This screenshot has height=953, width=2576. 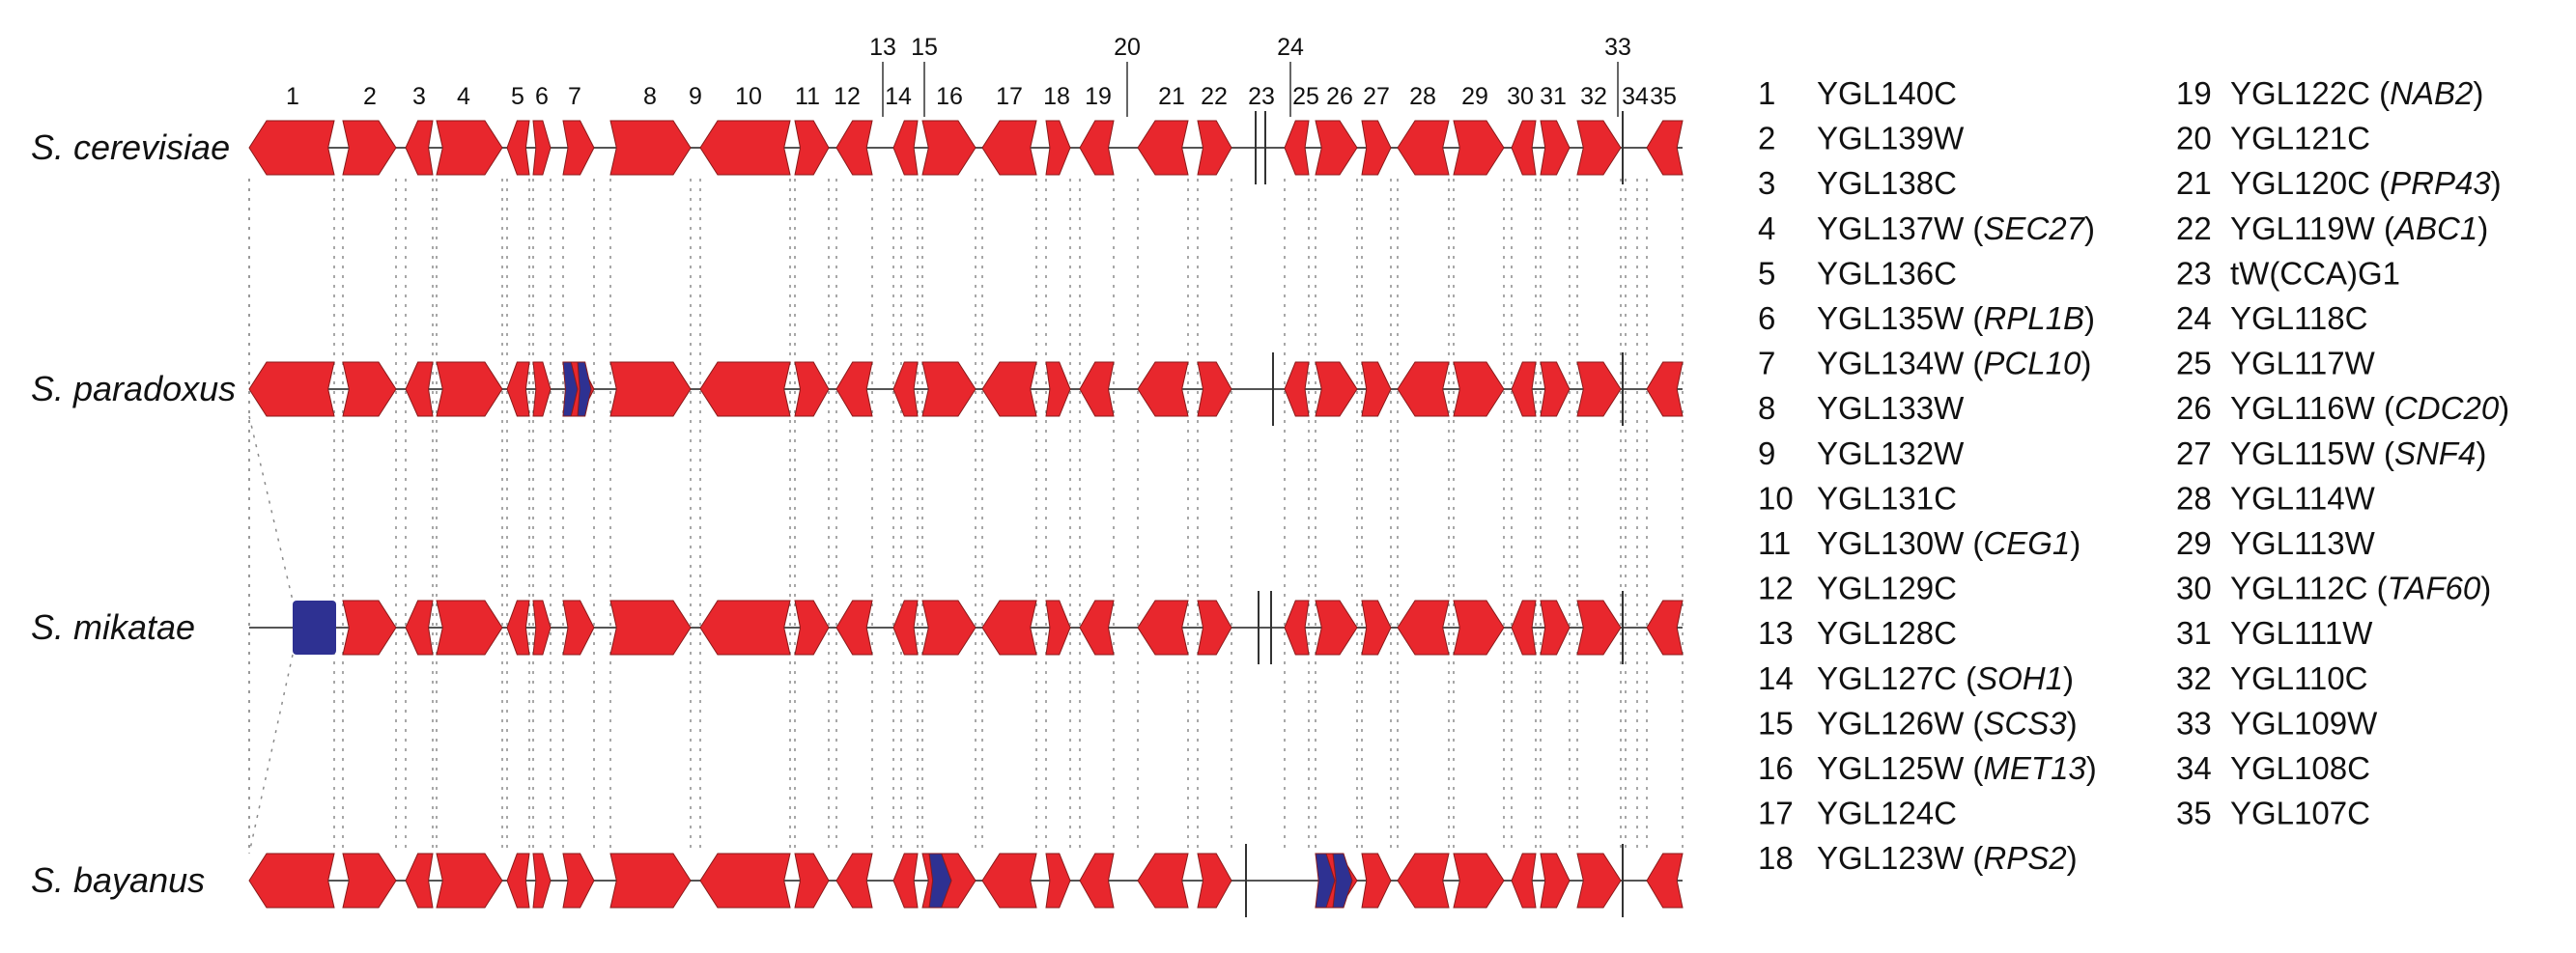 I want to click on gene-8-par, so click(x=650, y=389).